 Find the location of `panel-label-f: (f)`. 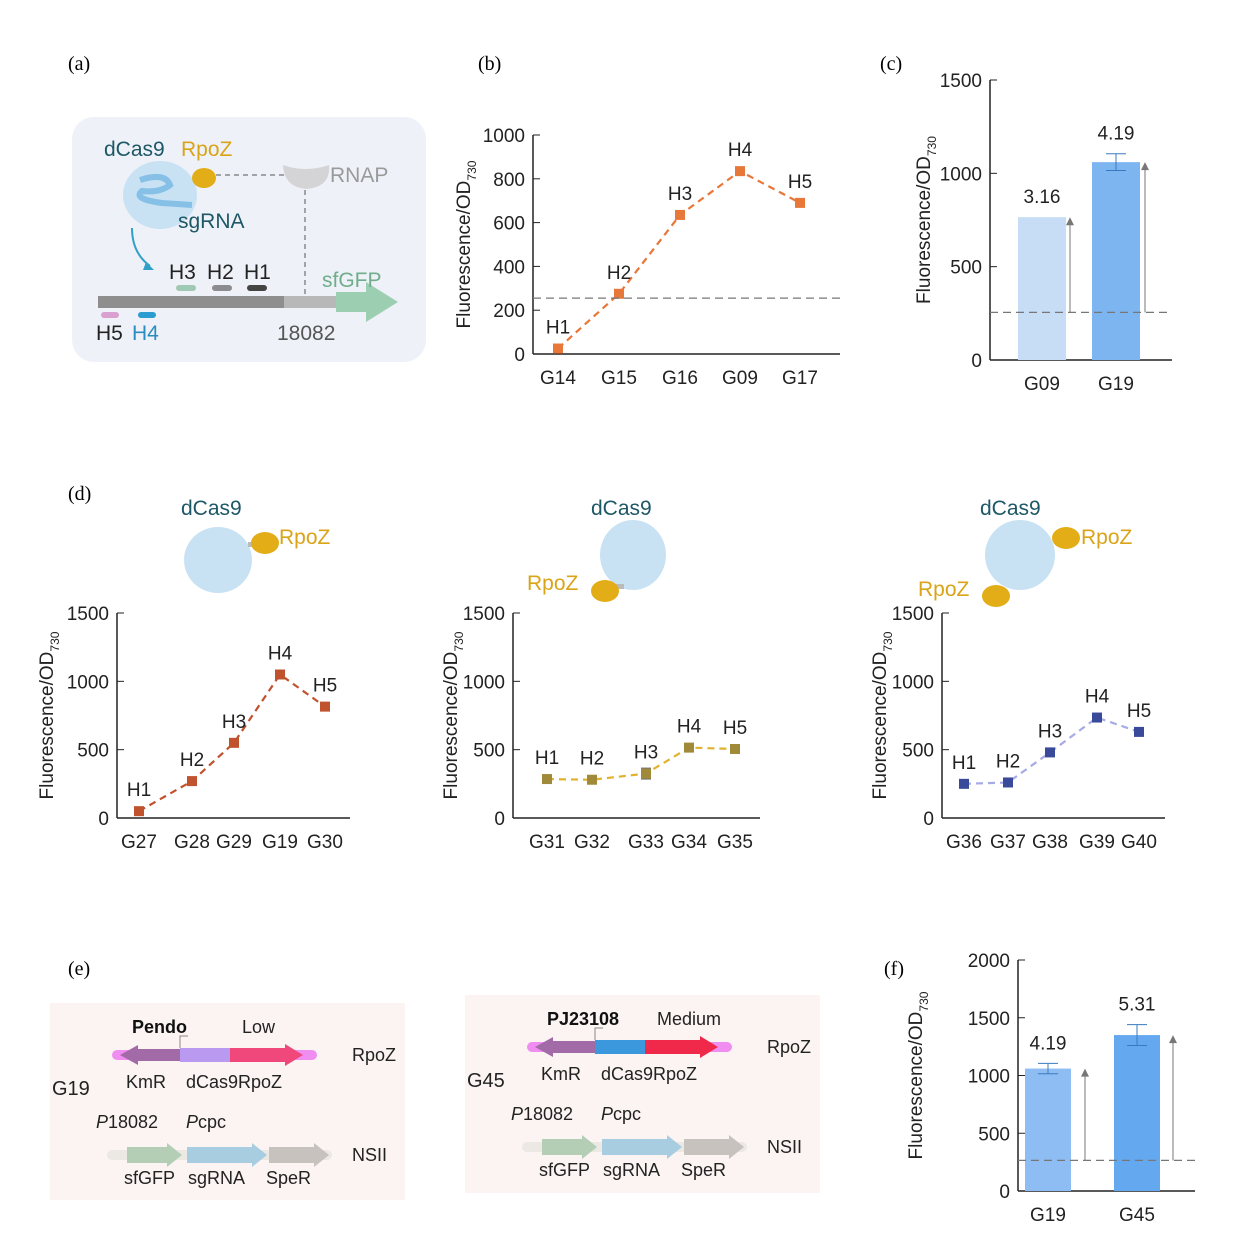

panel-label-f: (f) is located at coordinates (894, 969).